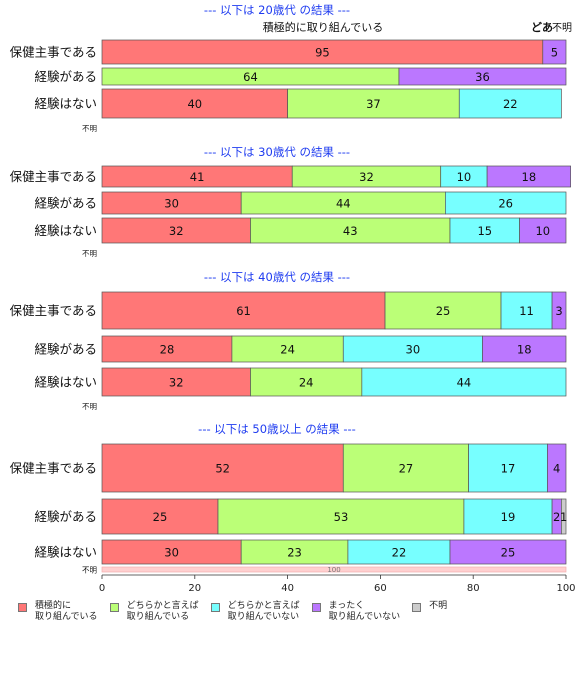 The image size is (580, 694). I want to click on data-label: 61, so click(243, 311).